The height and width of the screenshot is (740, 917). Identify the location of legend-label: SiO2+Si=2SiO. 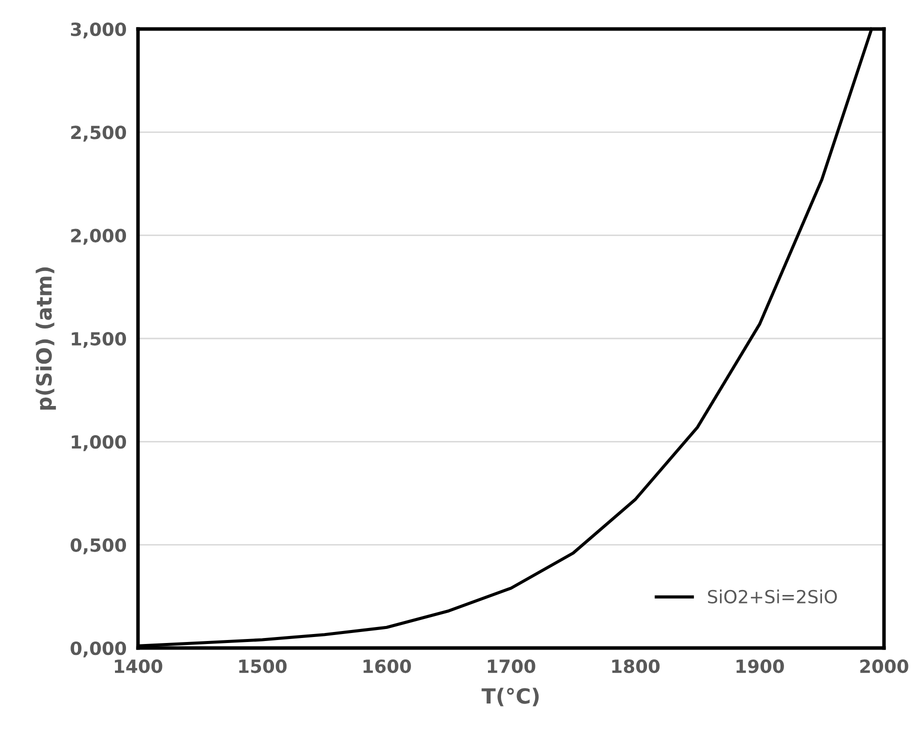
(772, 597).